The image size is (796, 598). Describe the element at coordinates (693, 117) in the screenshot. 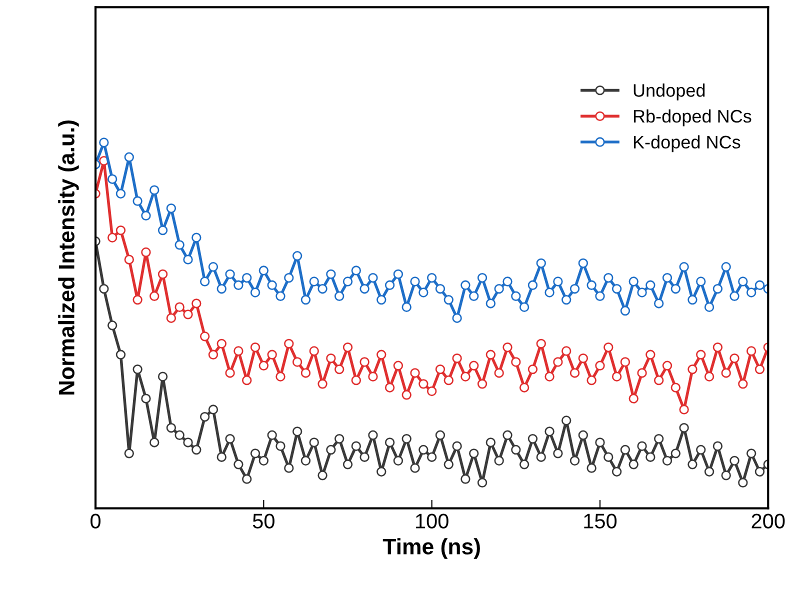

I see `legend-label: Rb-doped NCs` at that location.